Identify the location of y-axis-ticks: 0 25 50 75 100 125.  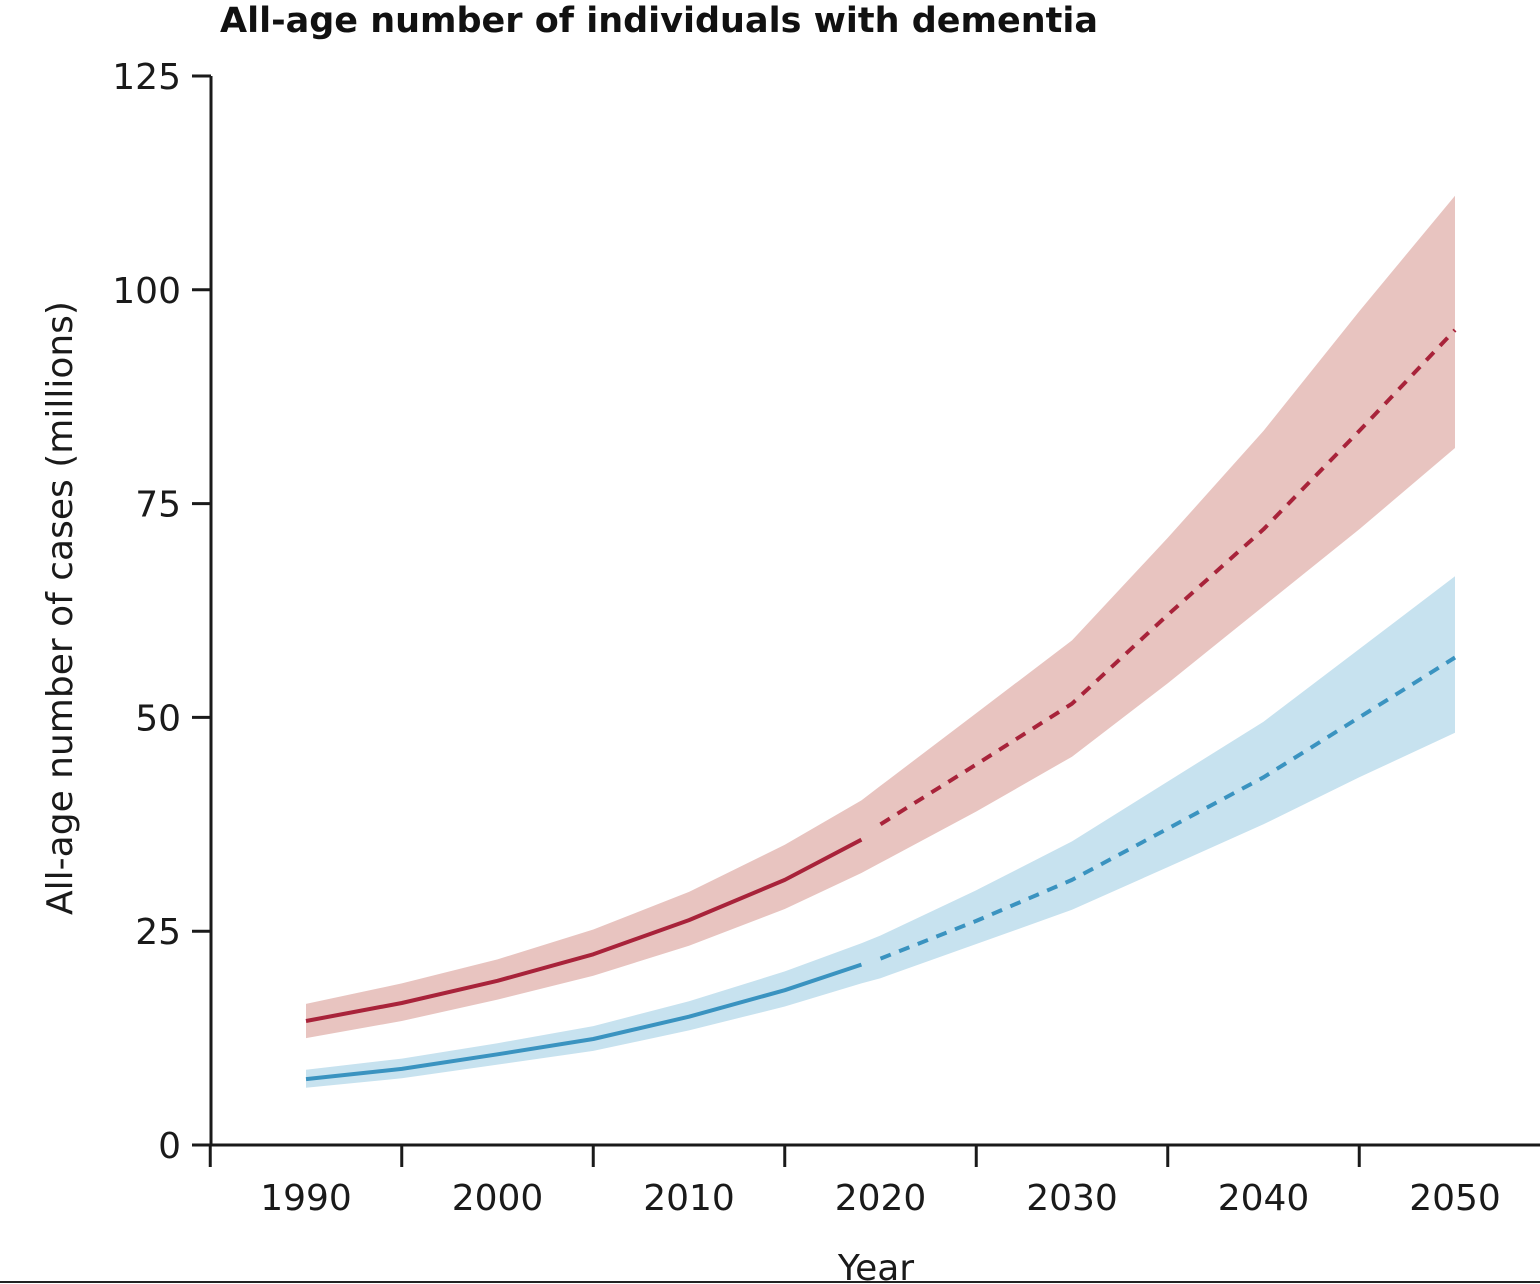
(161, 612).